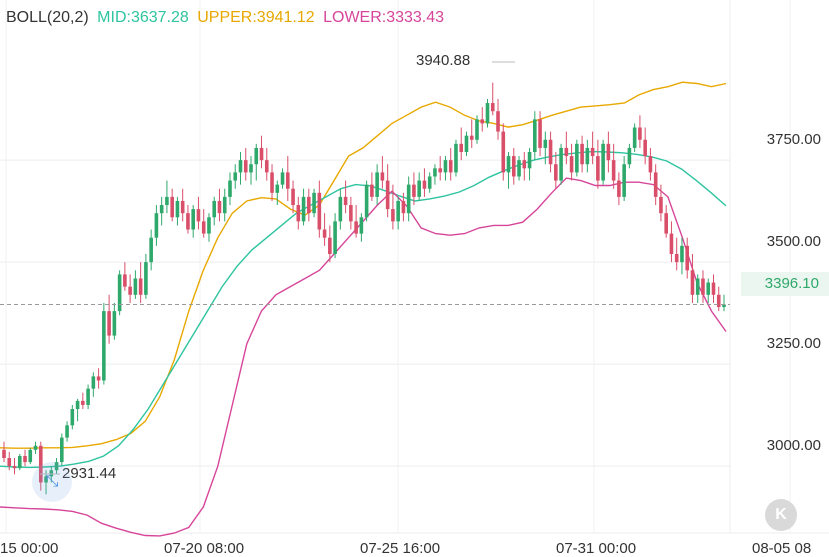  Describe the element at coordinates (781, 515) in the screenshot. I see `reset-left-icon: K` at that location.